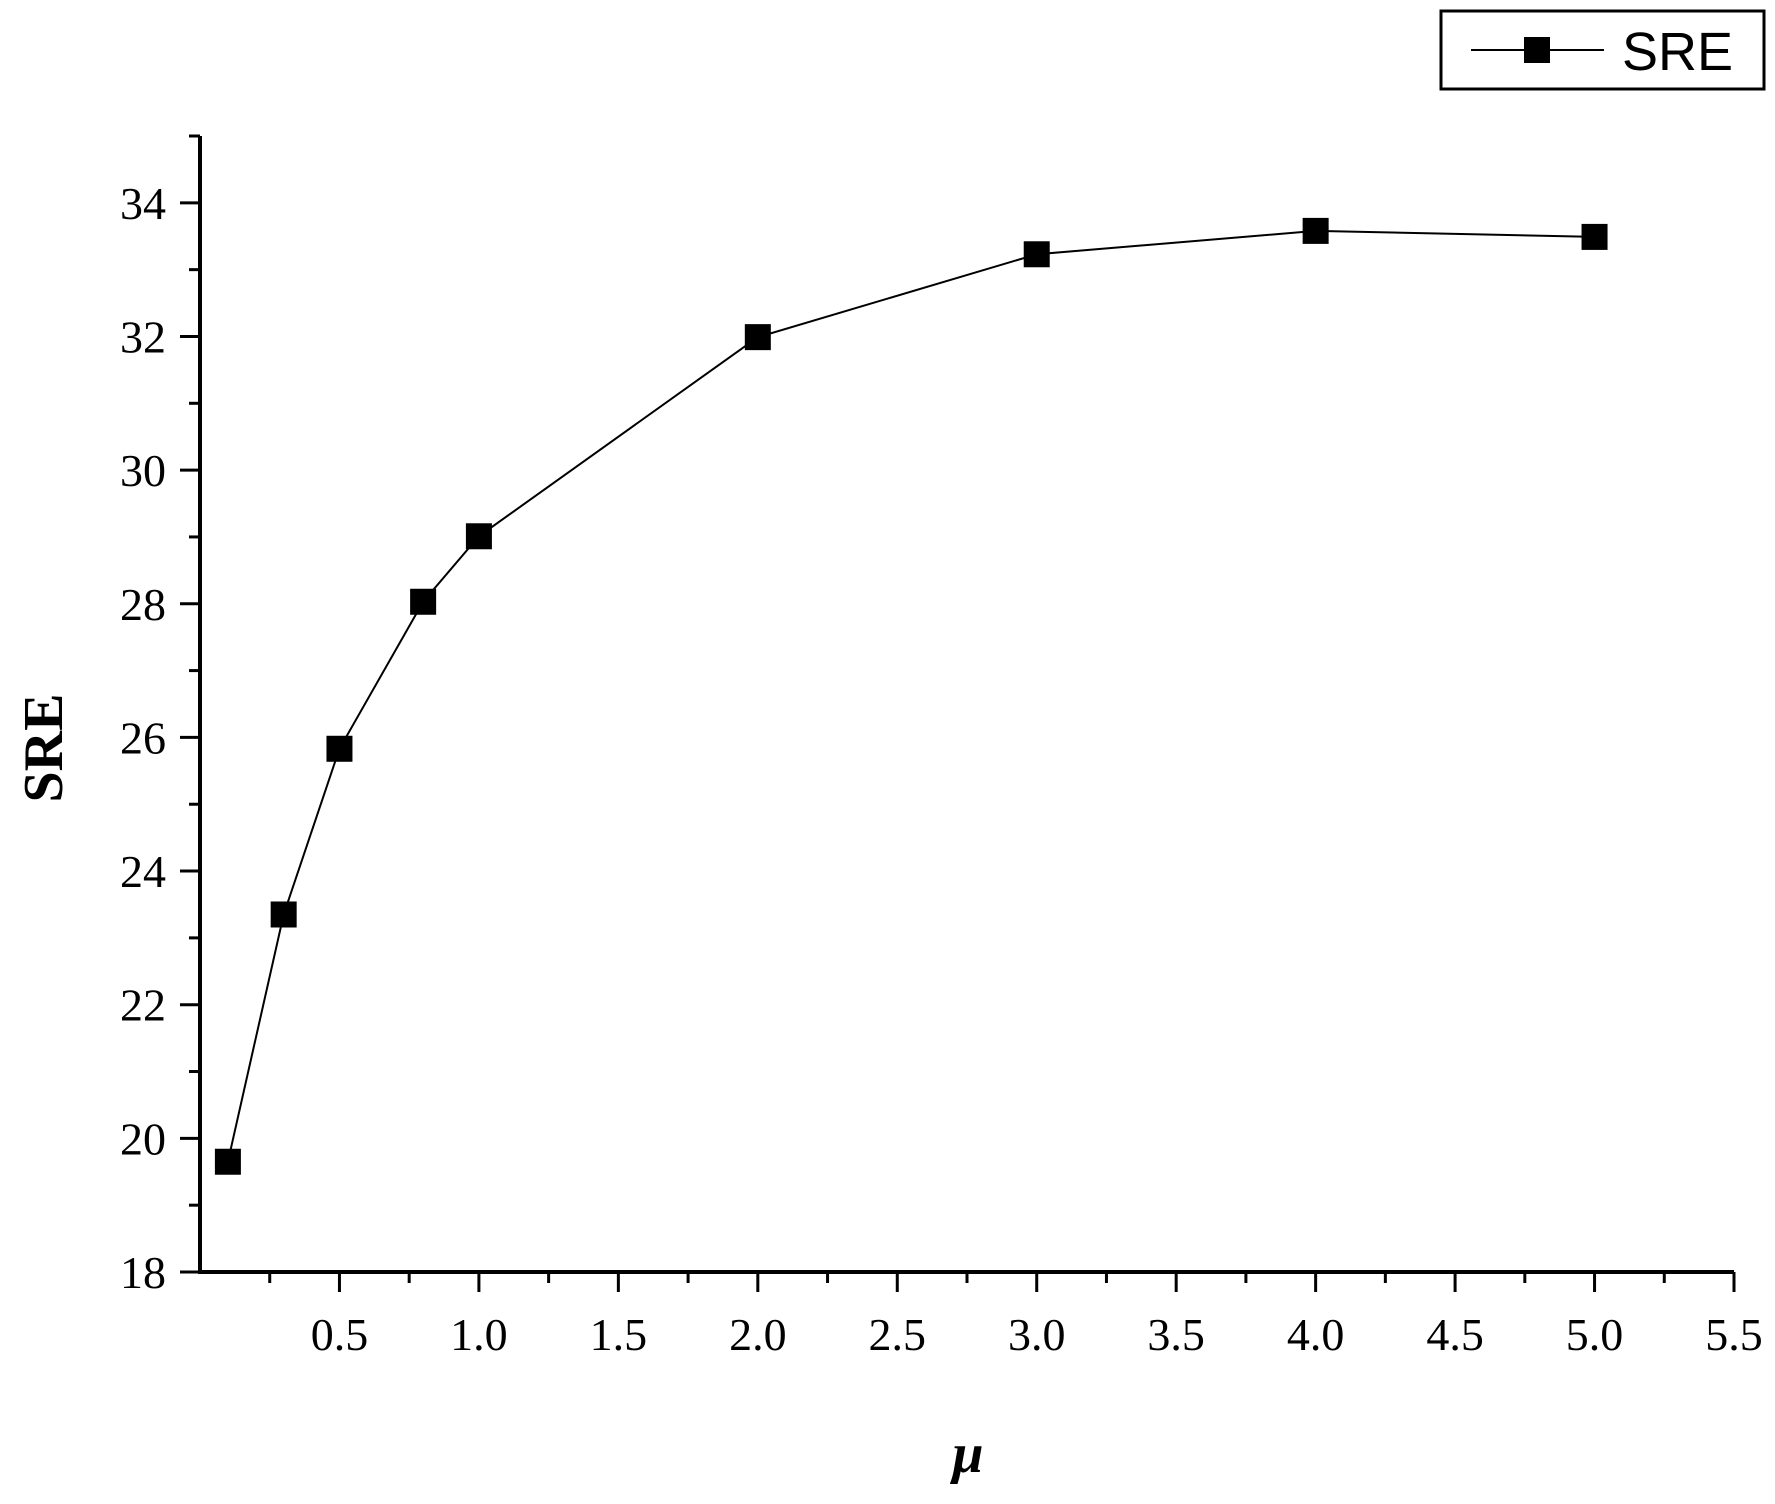 The height and width of the screenshot is (1504, 1775). Describe the element at coordinates (143, 604) in the screenshot. I see `y-tick-label: 28` at that location.